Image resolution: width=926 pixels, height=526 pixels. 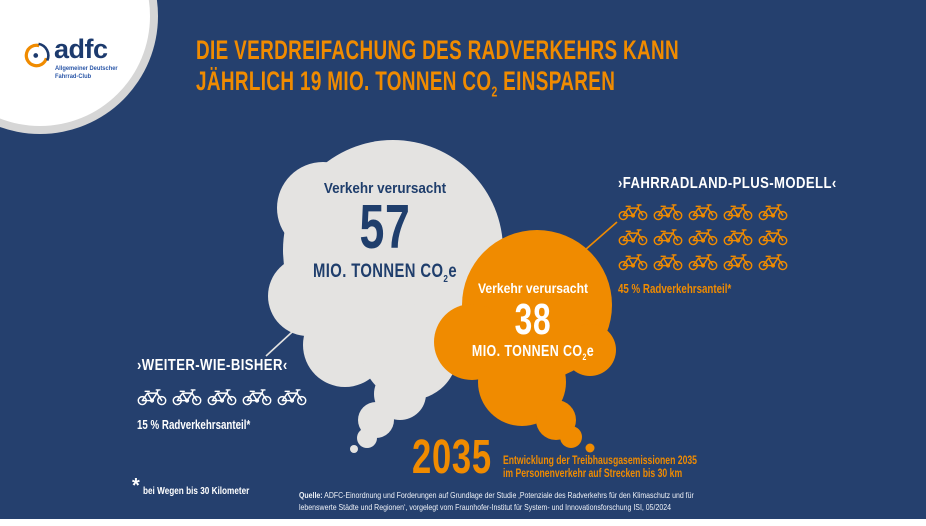 What do you see at coordinates (584, 357) in the screenshot?
I see `bubble-38-unit-subscript: 2` at bounding box center [584, 357].